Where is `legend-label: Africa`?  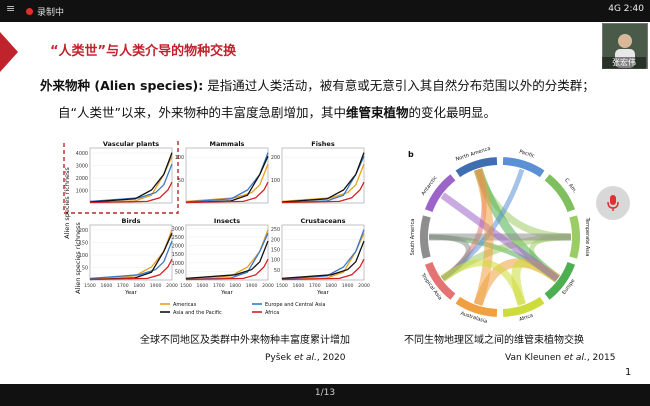
legend-label: Africa is located at coordinates (272, 313).